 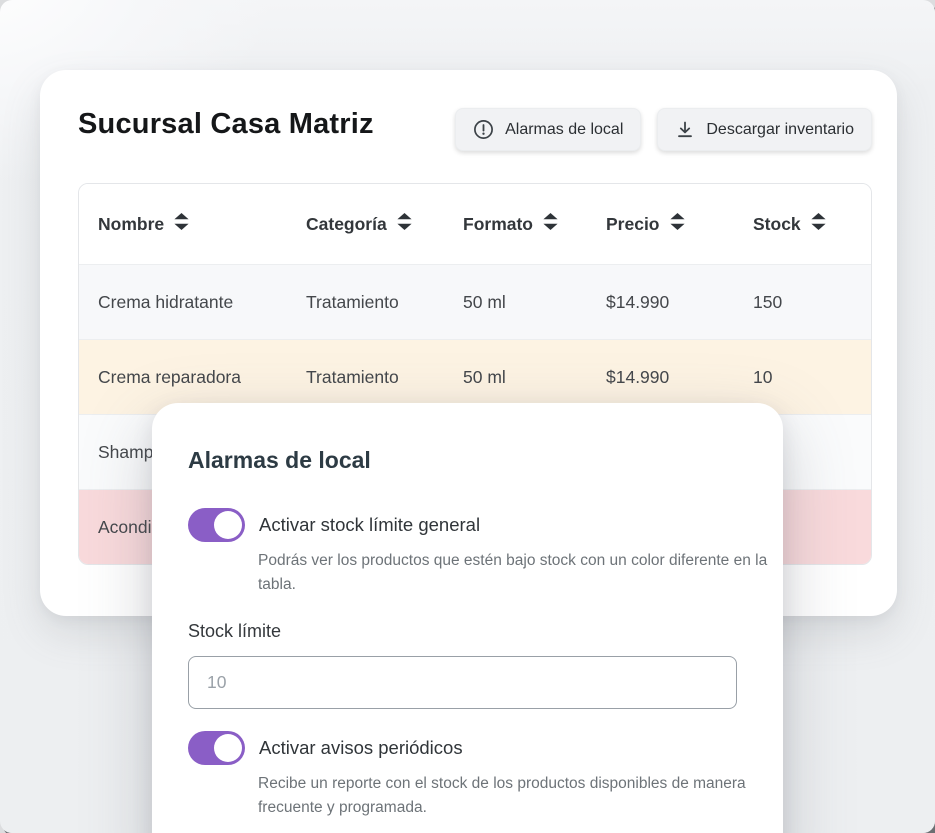 I want to click on local-alarms-button-label: Alarmas de local, so click(x=564, y=129).